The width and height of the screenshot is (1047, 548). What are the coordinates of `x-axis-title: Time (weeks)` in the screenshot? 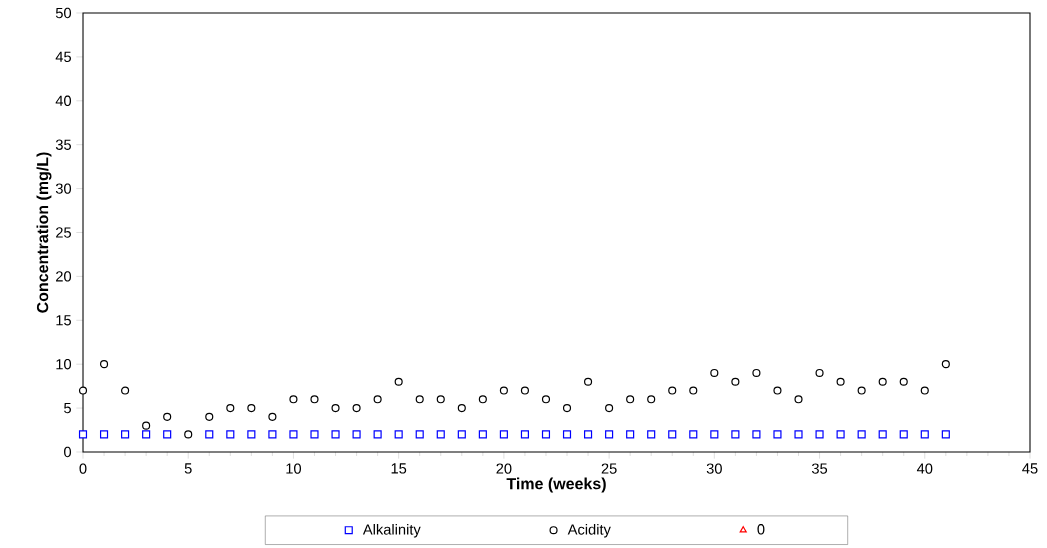 It's located at (556, 485).